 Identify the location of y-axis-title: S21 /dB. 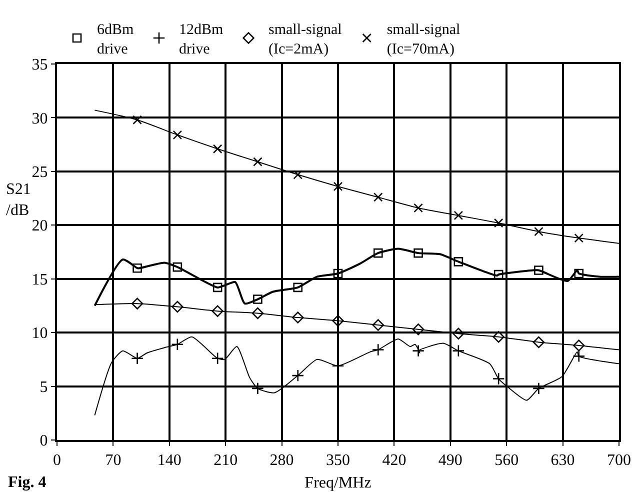
(18, 200).